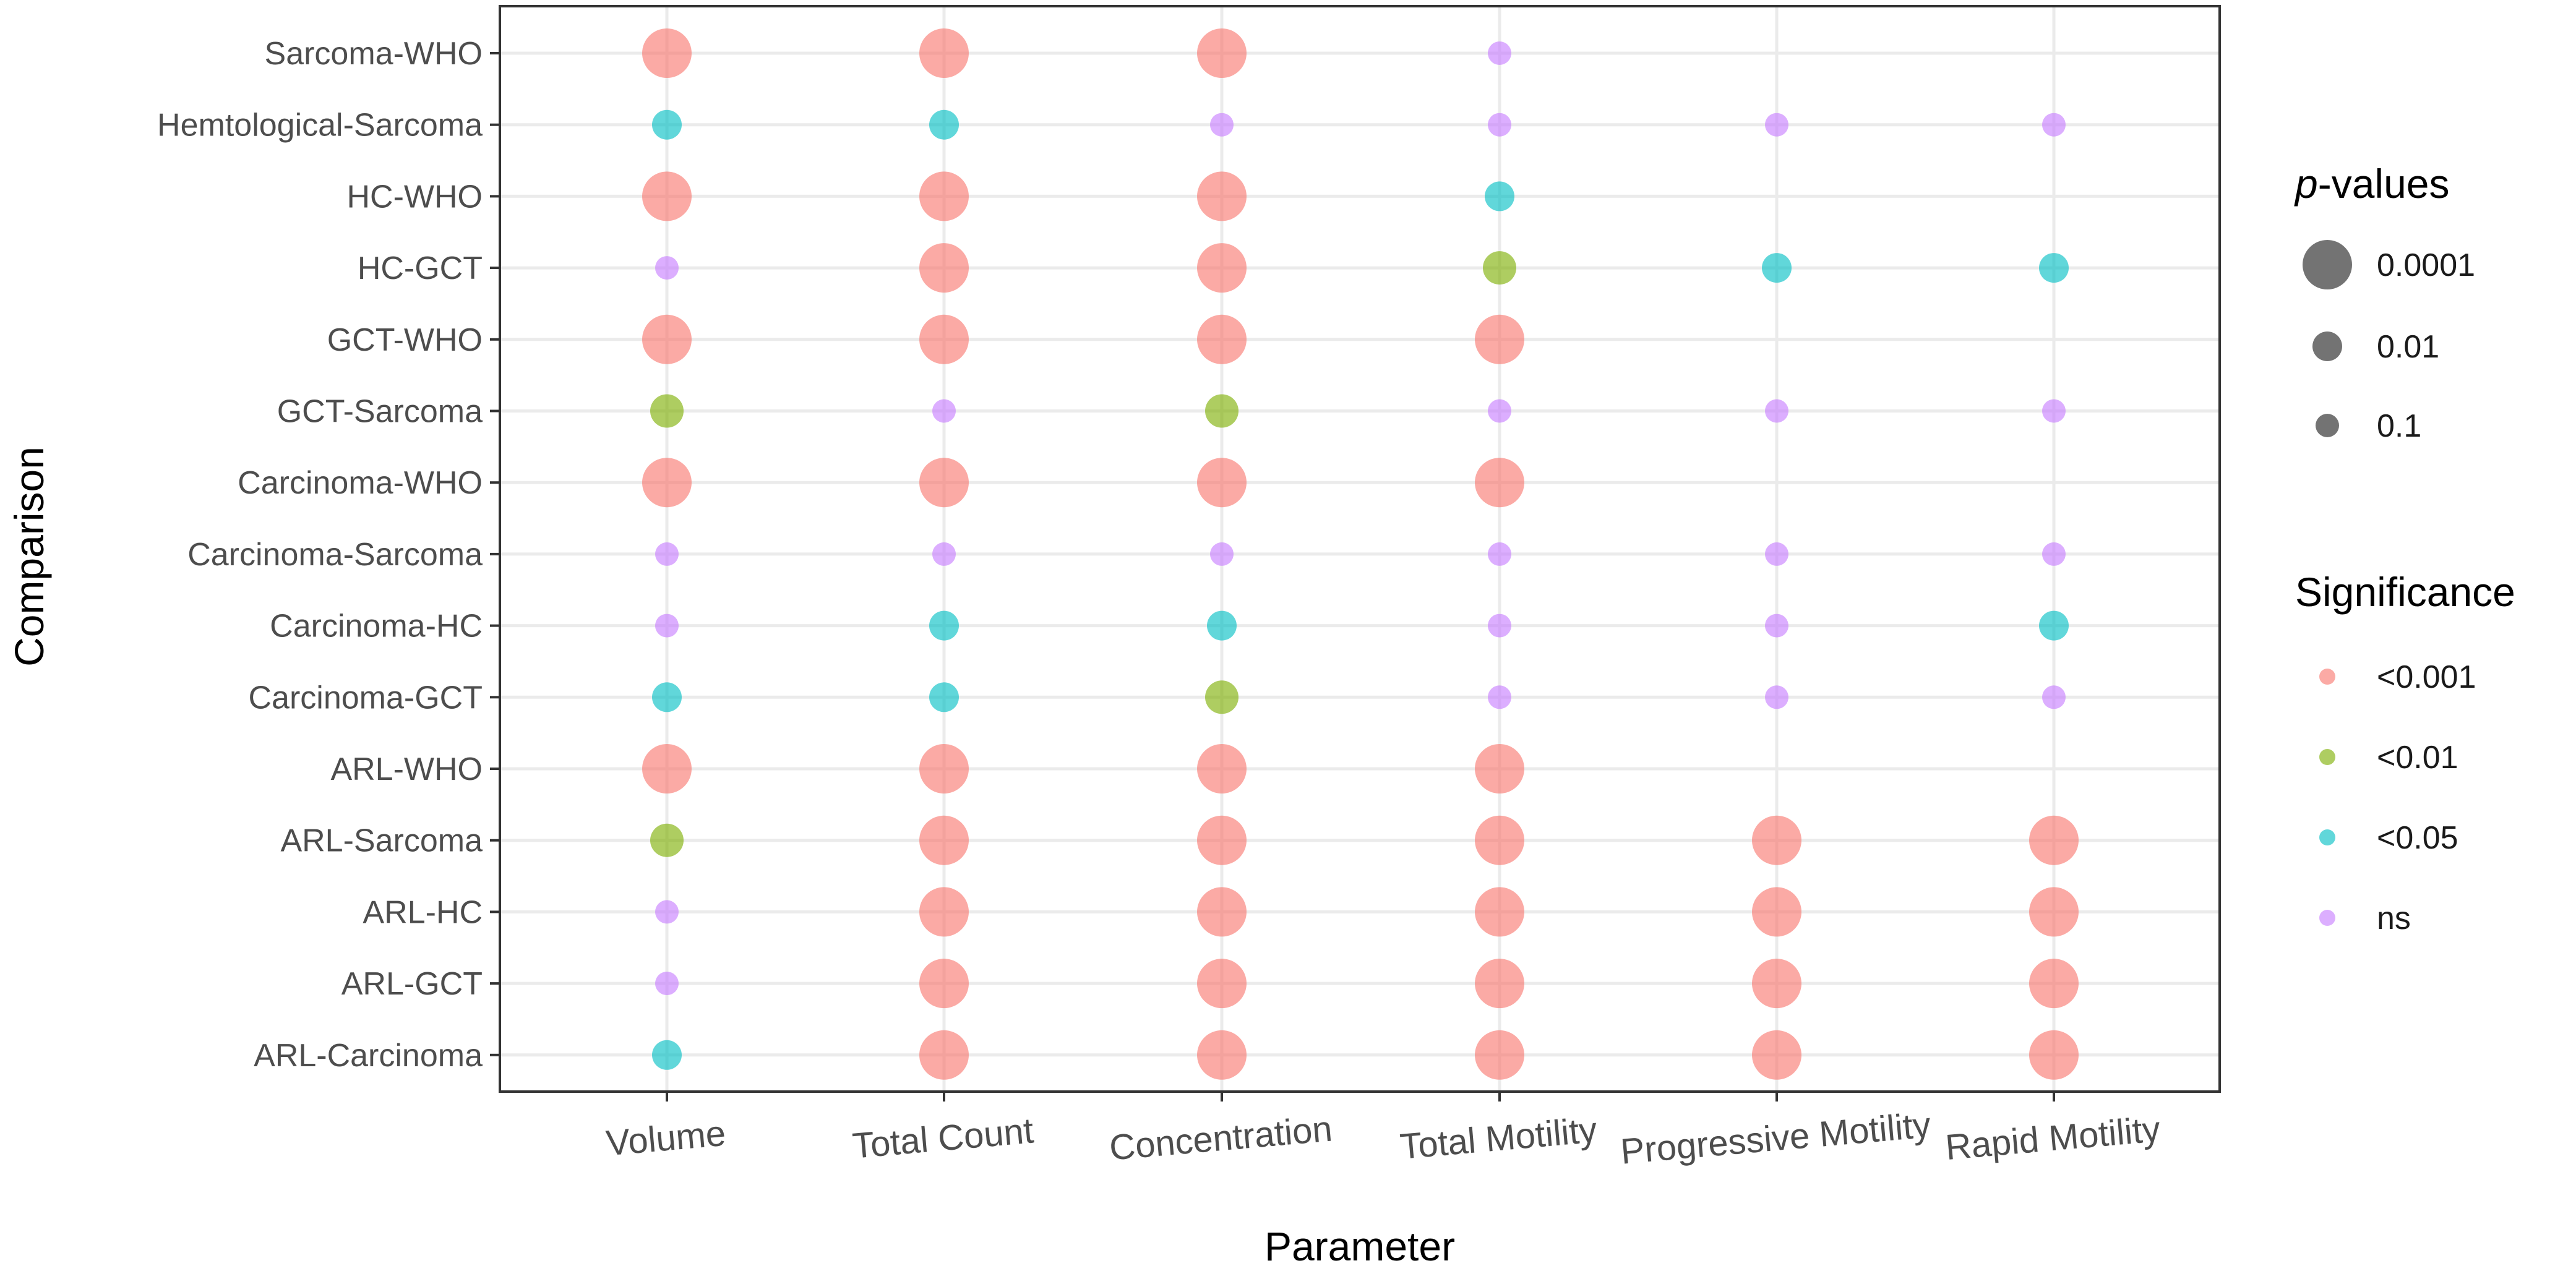 This screenshot has height=1279, width=2576. Describe the element at coordinates (360, 483) in the screenshot. I see `y-tick-label: Carcinoma-WHO` at that location.